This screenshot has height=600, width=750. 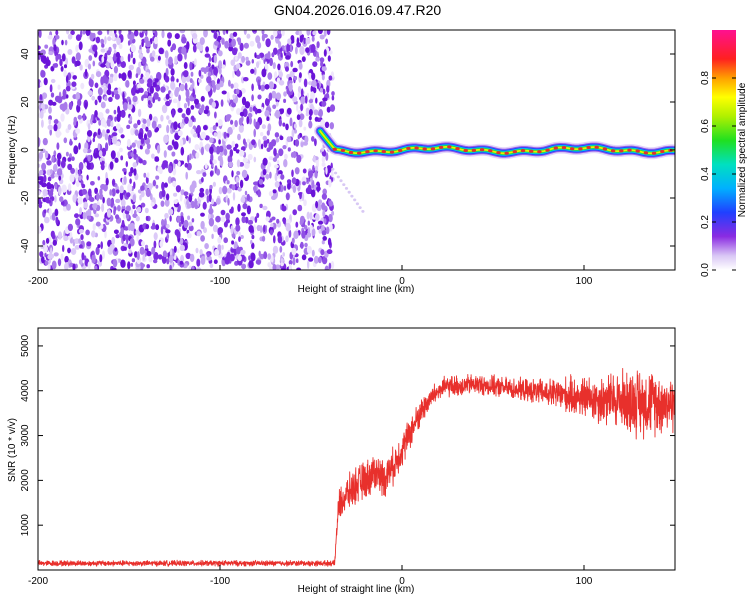 I want to click on colorbar-ticks: 0.0 0.2 0.4 0.6 0.8, so click(x=718, y=174).